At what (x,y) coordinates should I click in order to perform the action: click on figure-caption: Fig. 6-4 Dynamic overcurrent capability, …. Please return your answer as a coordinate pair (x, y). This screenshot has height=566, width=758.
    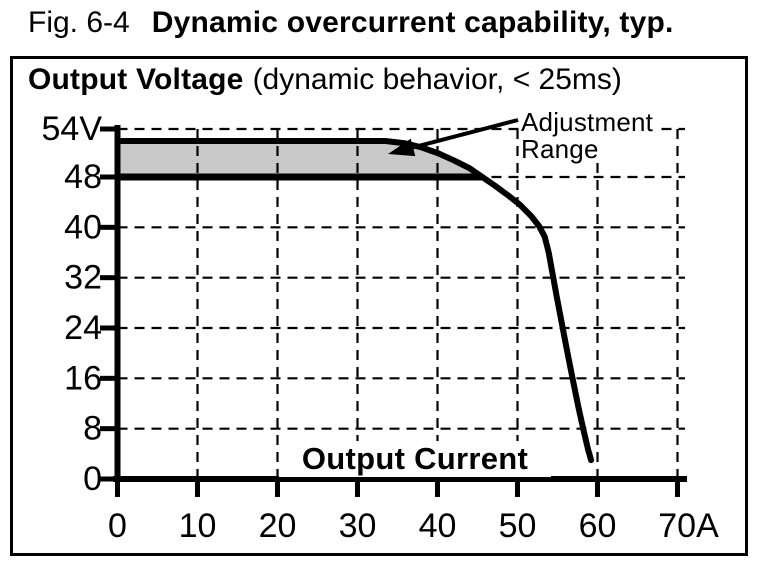
    Looking at the image, I should click on (351, 23).